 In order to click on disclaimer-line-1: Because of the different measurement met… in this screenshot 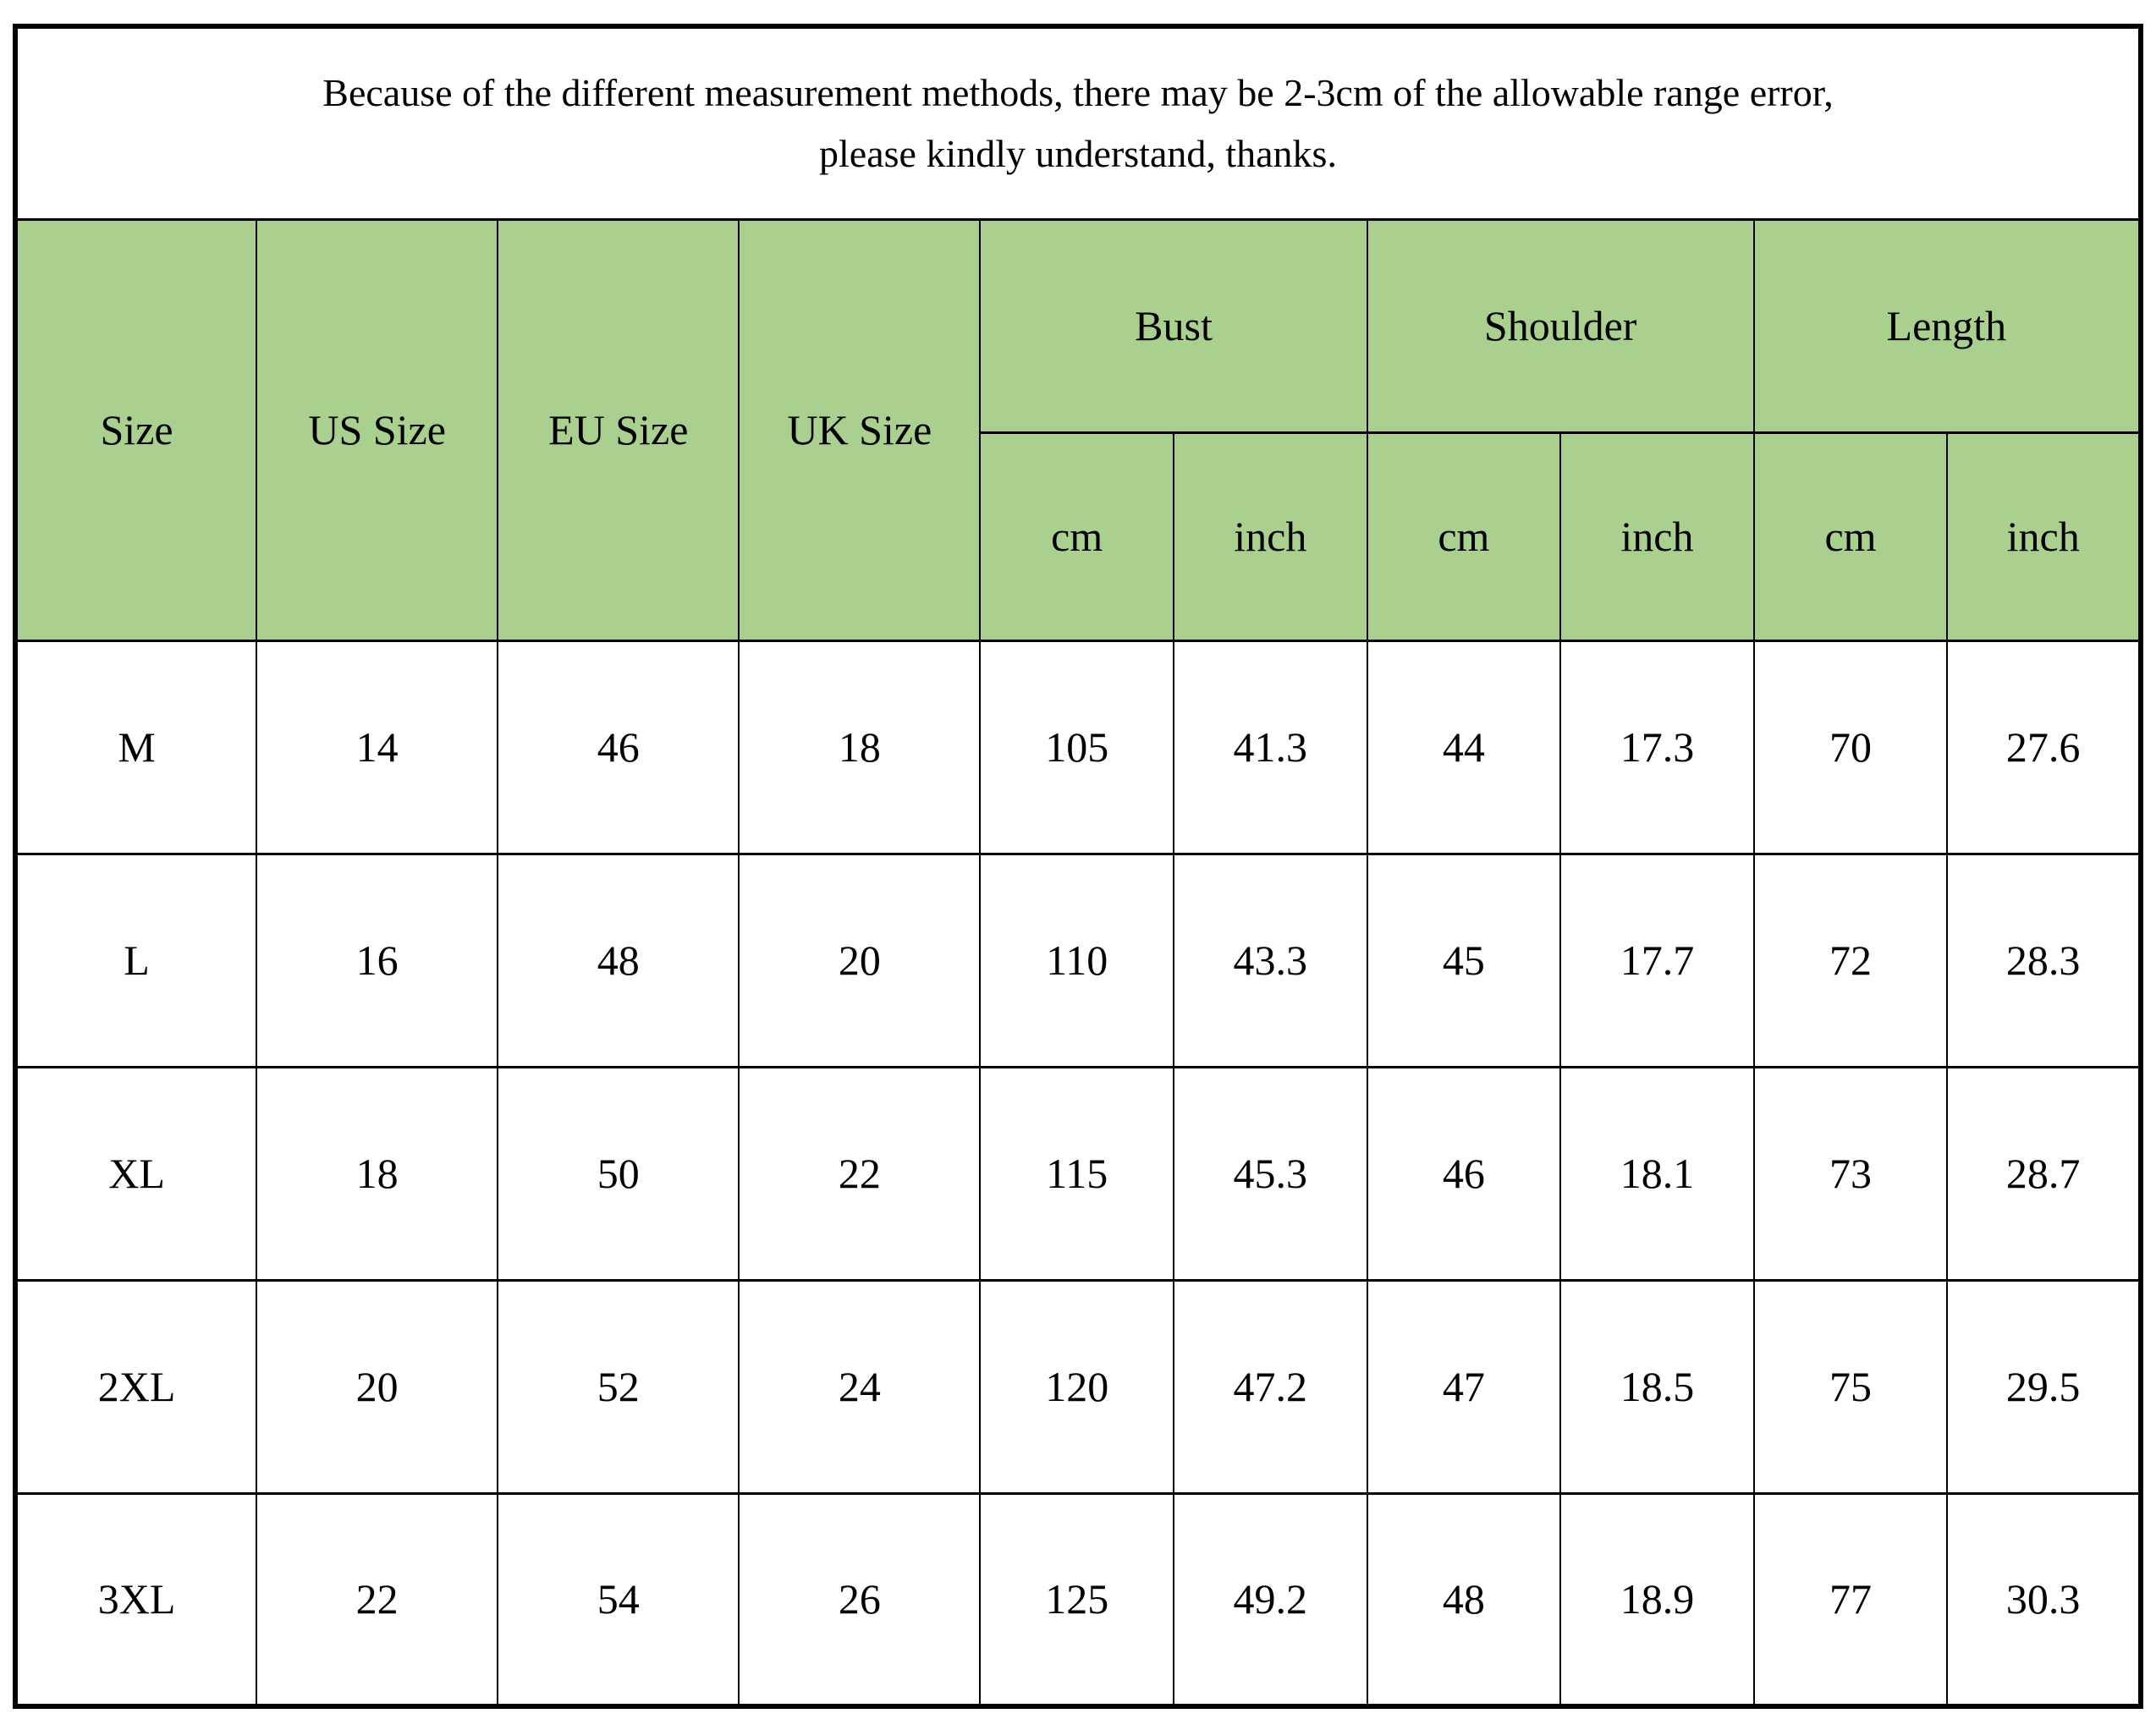, I will do `click(1078, 93)`.